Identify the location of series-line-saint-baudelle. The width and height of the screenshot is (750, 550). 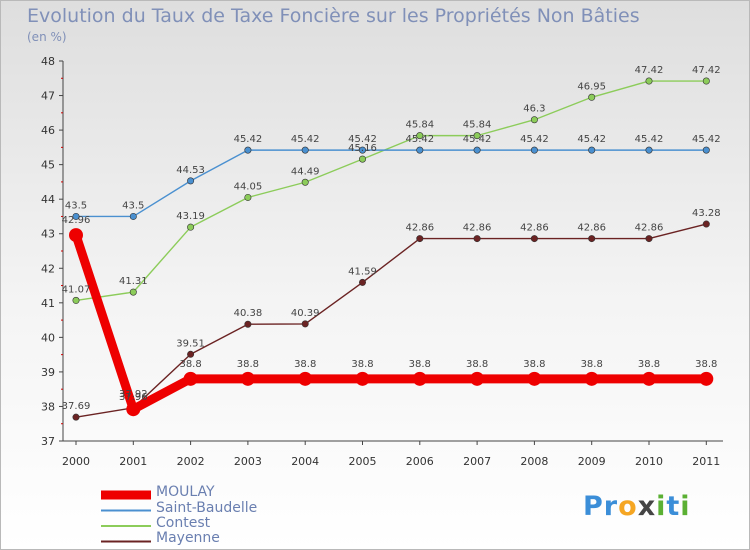
(391, 183).